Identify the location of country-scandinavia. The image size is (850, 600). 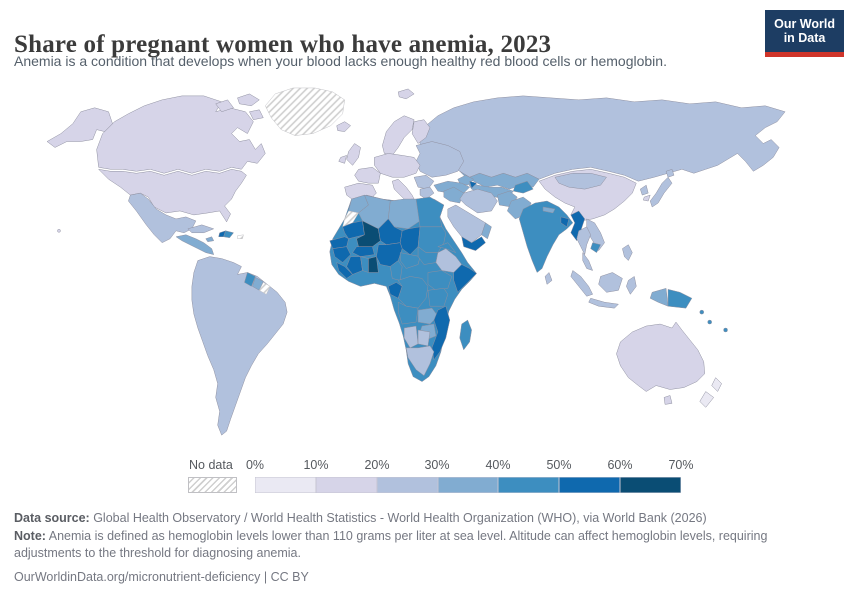
(398, 135).